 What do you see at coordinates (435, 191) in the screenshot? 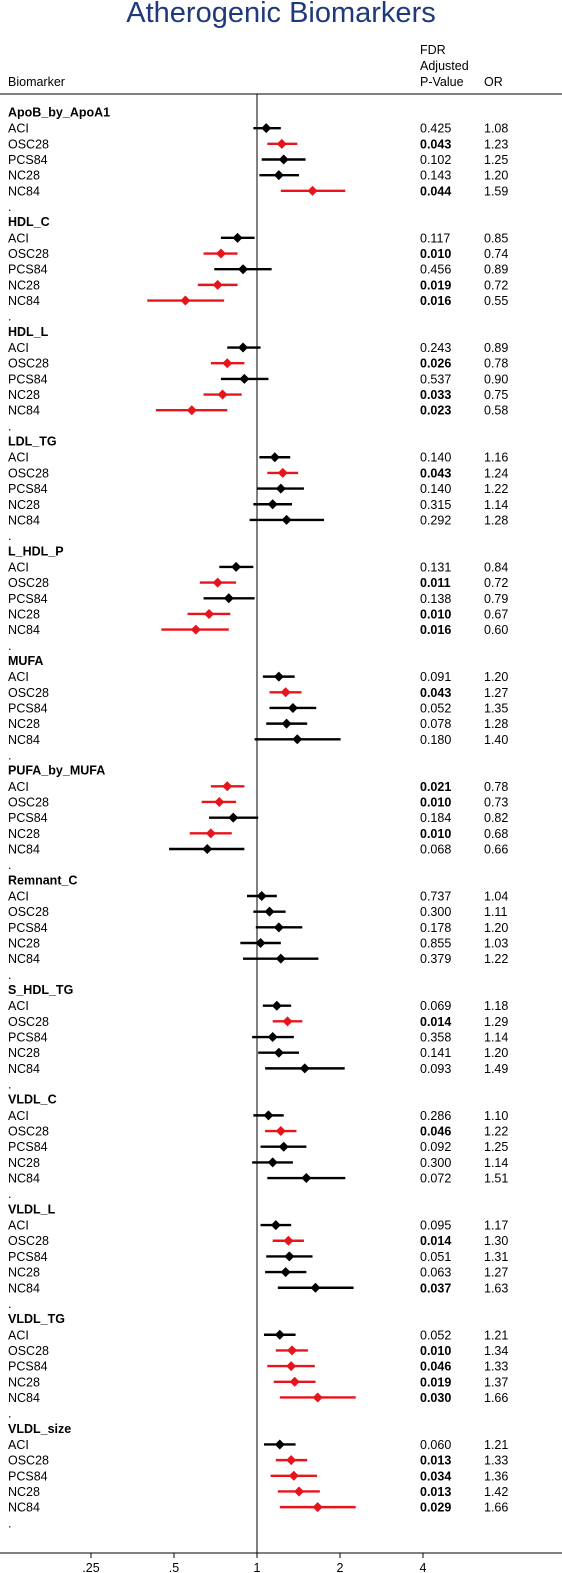
I see `p-value: 0.044` at bounding box center [435, 191].